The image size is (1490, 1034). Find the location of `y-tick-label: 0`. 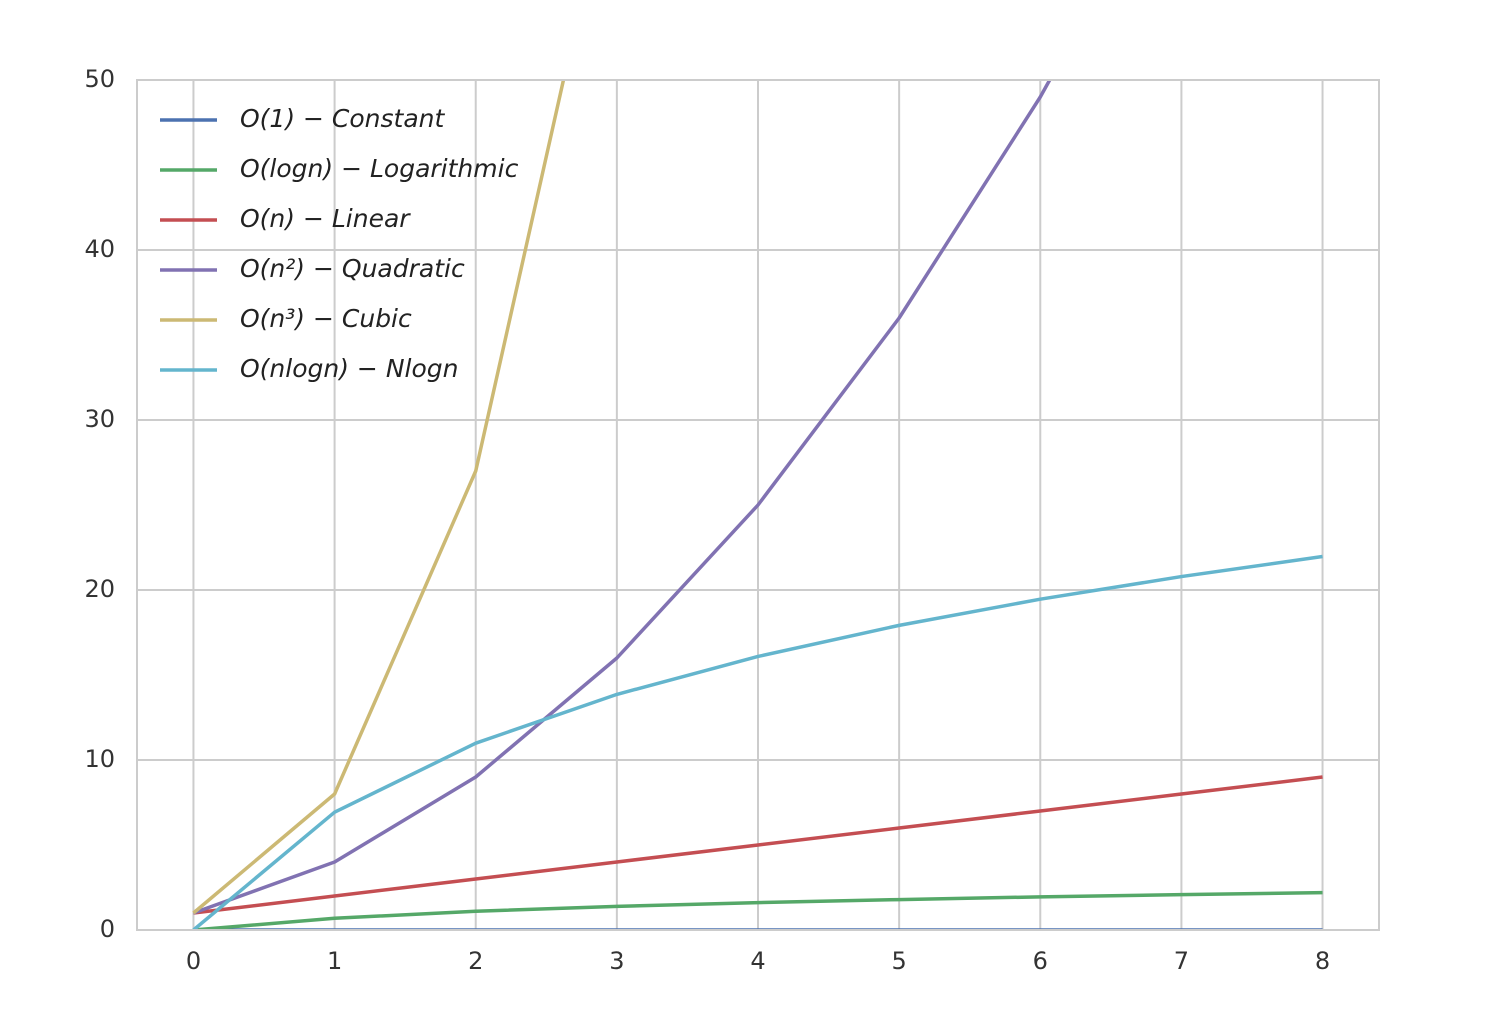

y-tick-label: 0 is located at coordinates (107, 929).